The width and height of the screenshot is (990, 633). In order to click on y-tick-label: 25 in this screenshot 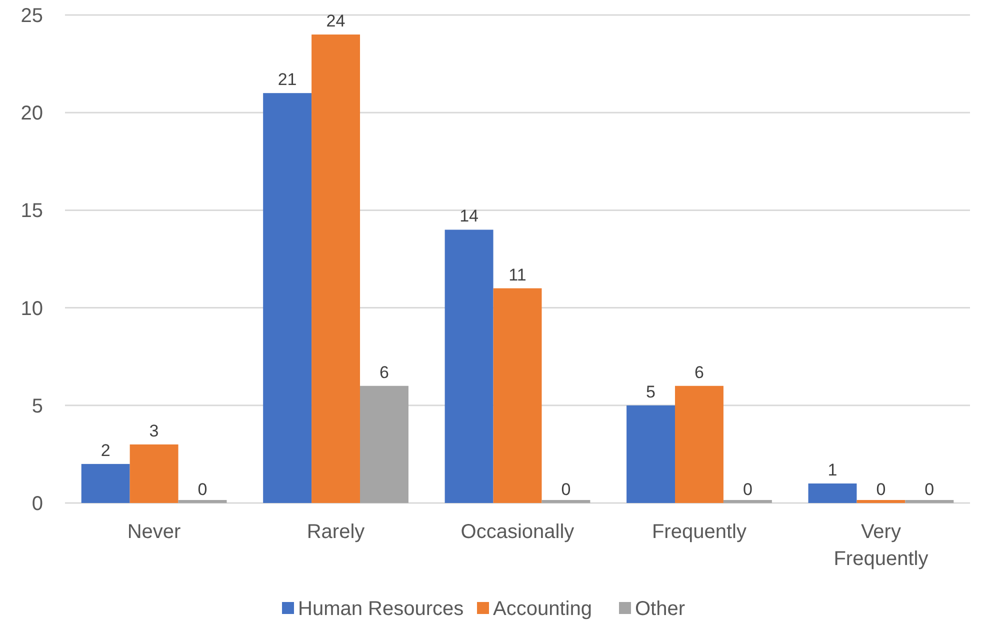, I will do `click(31, 16)`.